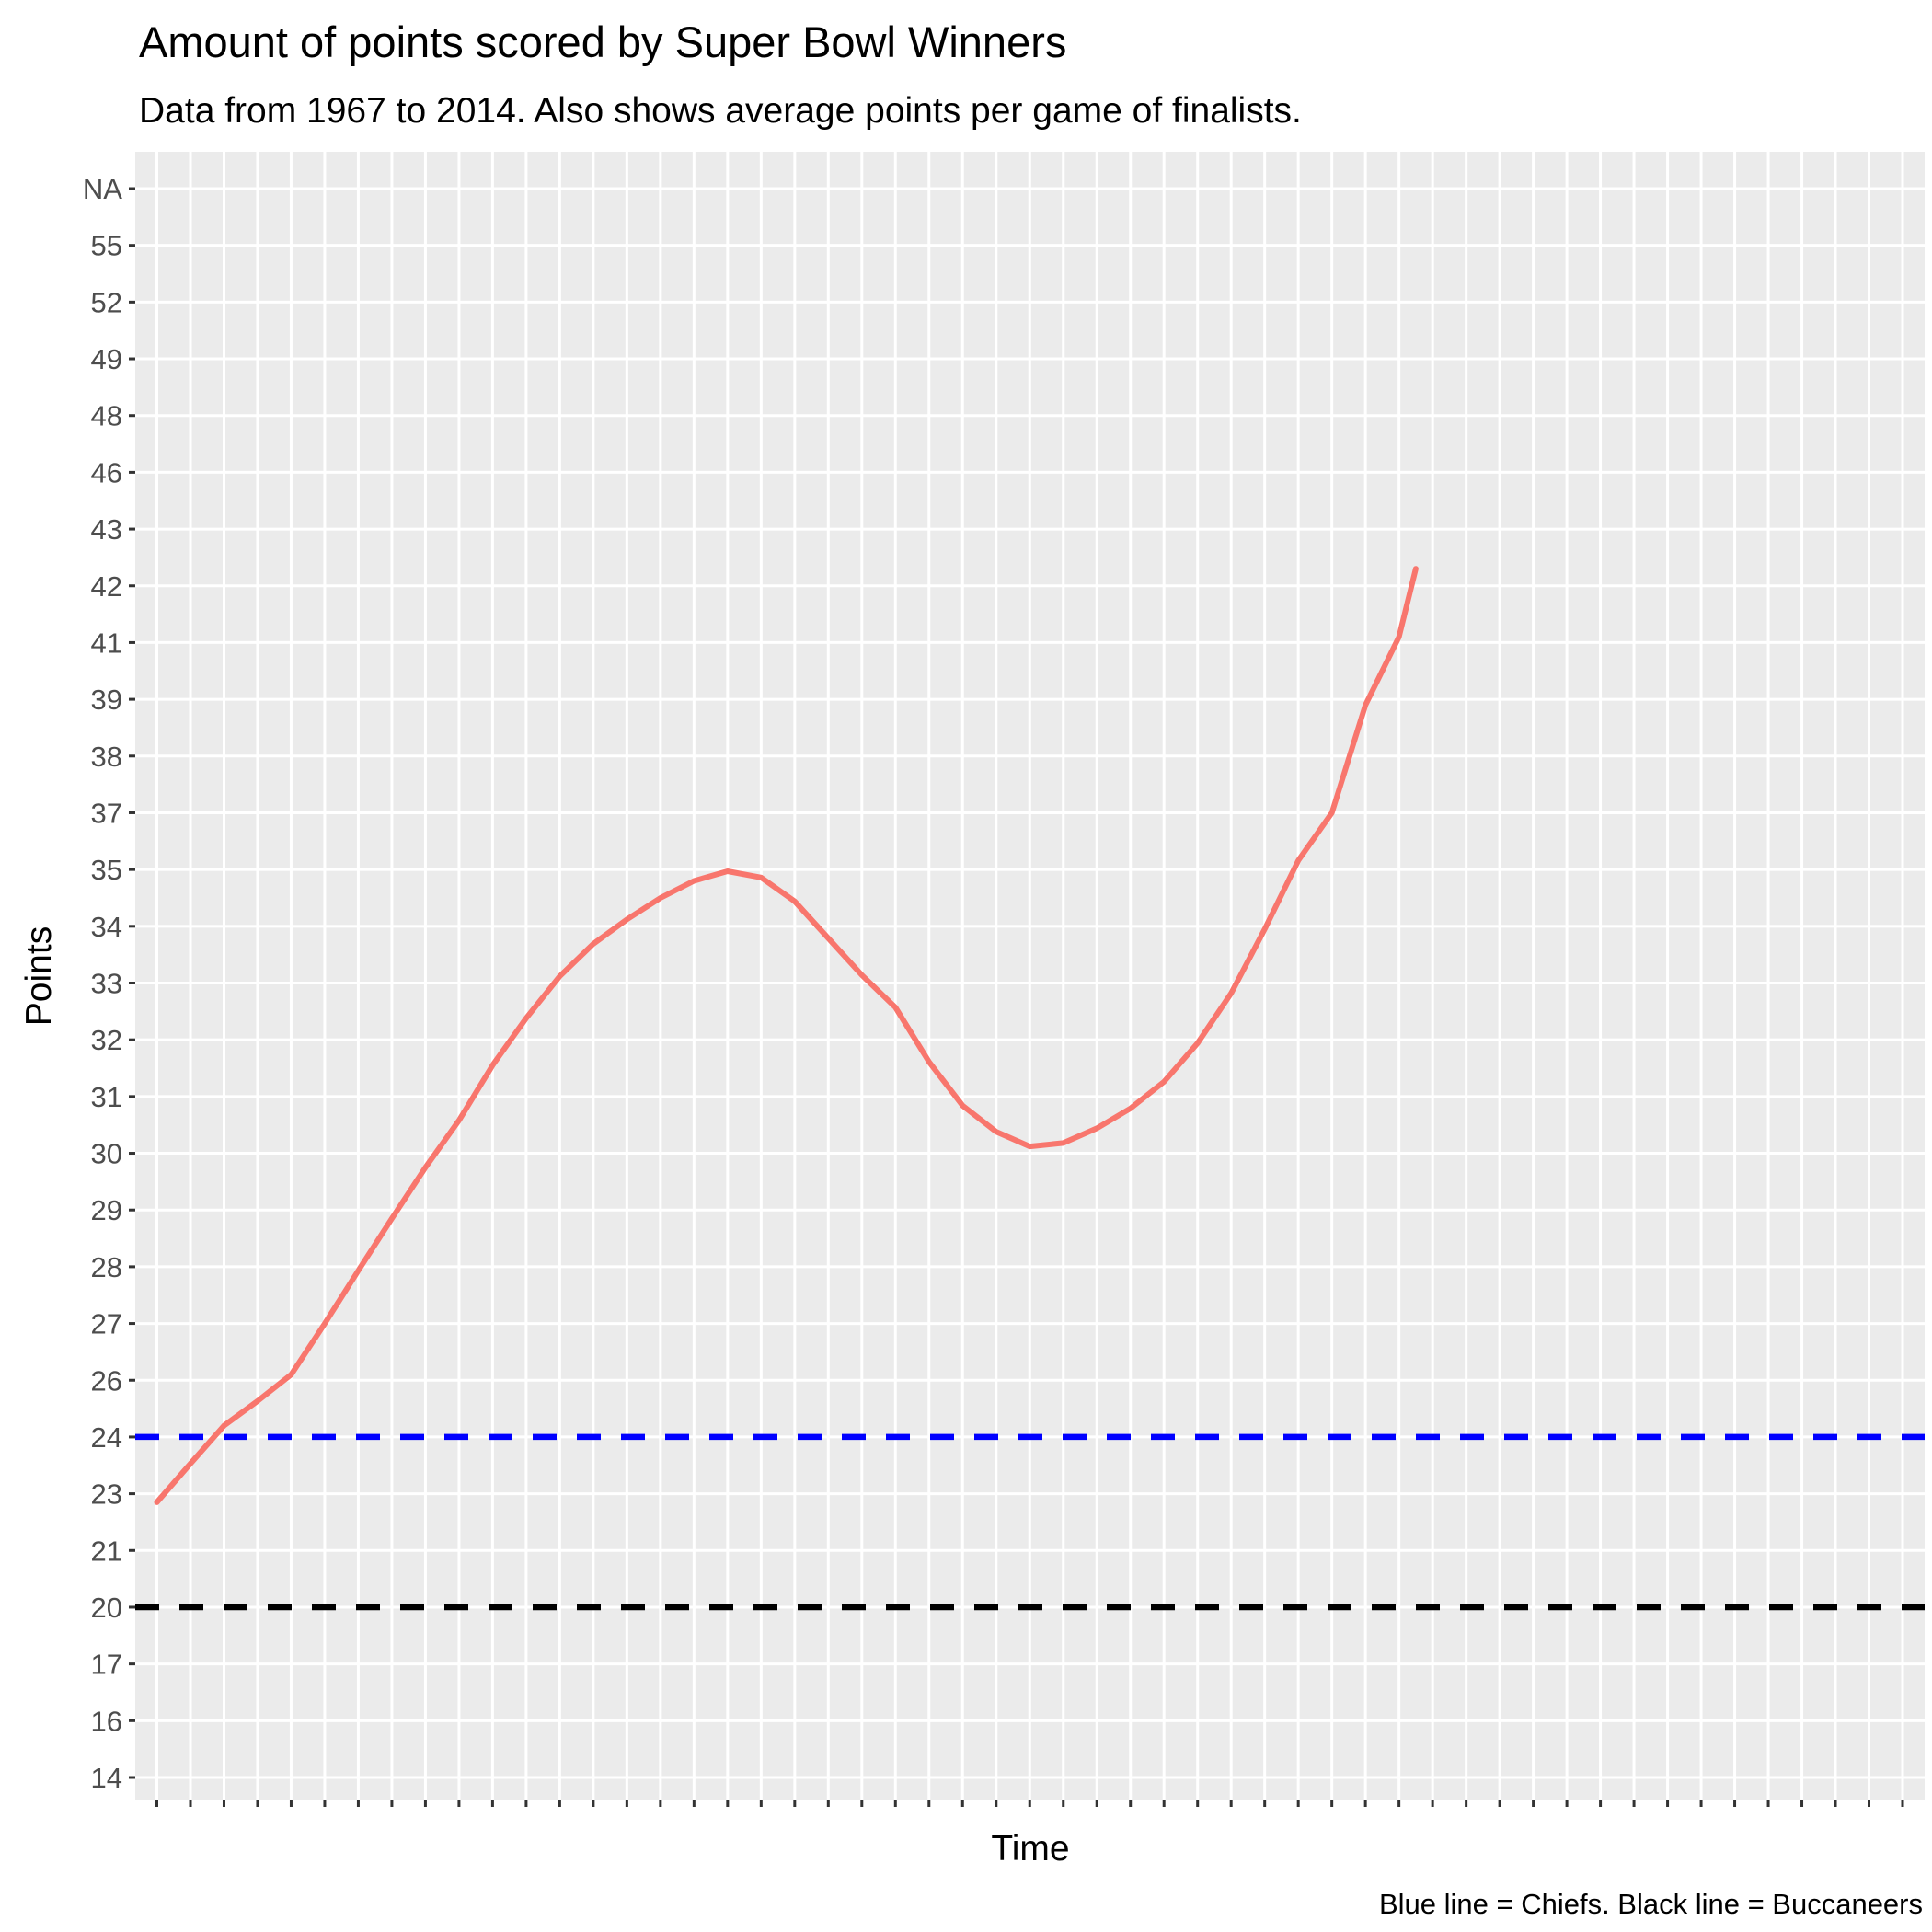  What do you see at coordinates (106, 472) in the screenshot?
I see `y-tick-label: 46` at bounding box center [106, 472].